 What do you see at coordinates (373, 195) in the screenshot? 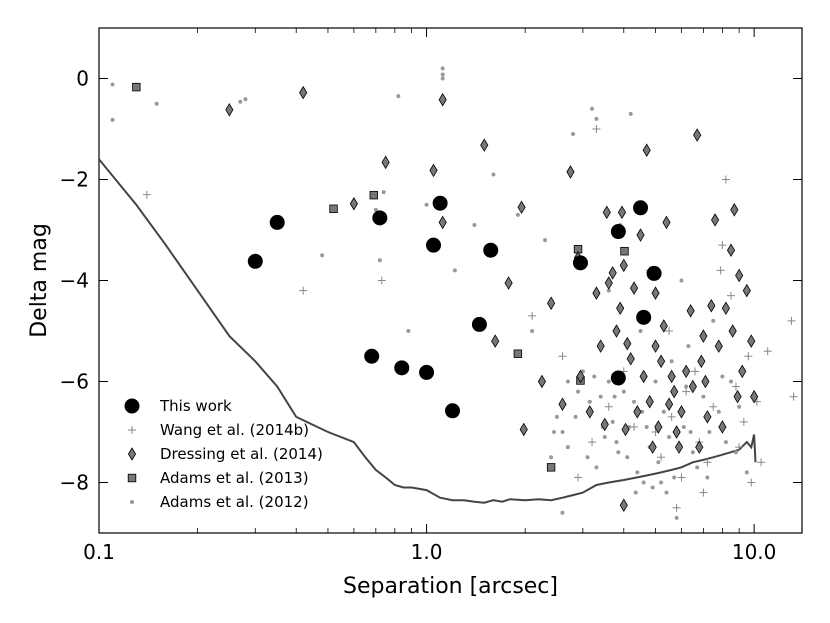
I see `point-square` at bounding box center [373, 195].